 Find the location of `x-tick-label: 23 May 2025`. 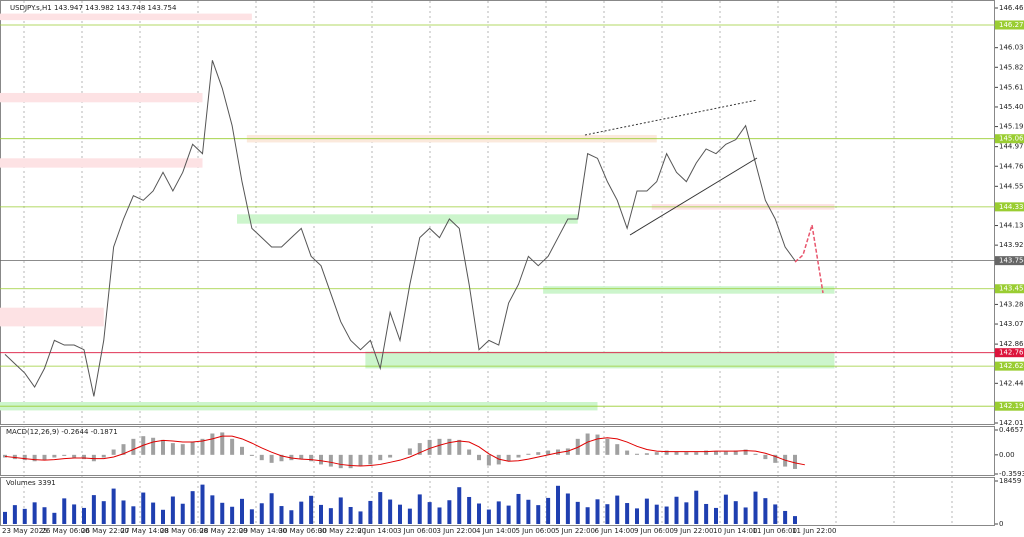

x-tick-label: 23 May 2025 is located at coordinates (25, 531).